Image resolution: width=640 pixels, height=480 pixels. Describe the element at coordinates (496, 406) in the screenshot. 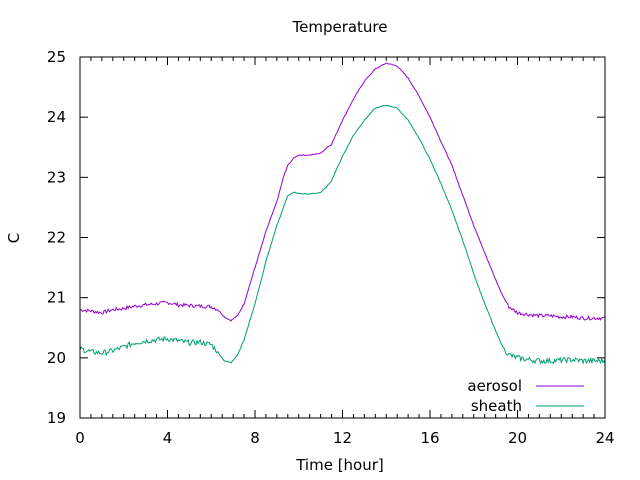

I see `legend-label-sheath: sheath` at that location.